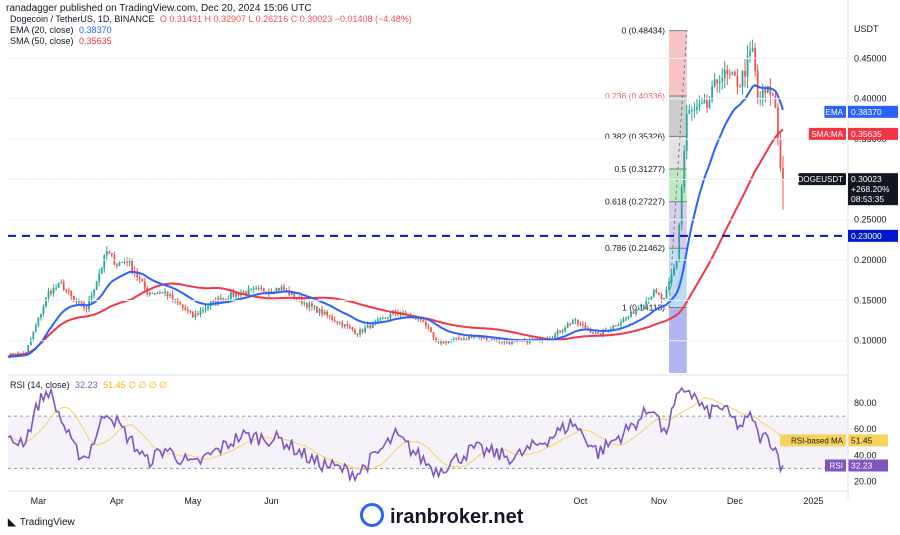 This screenshot has width=900, height=535. Describe the element at coordinates (47, 522) in the screenshot. I see `tv-logo-text: TradingView` at that location.